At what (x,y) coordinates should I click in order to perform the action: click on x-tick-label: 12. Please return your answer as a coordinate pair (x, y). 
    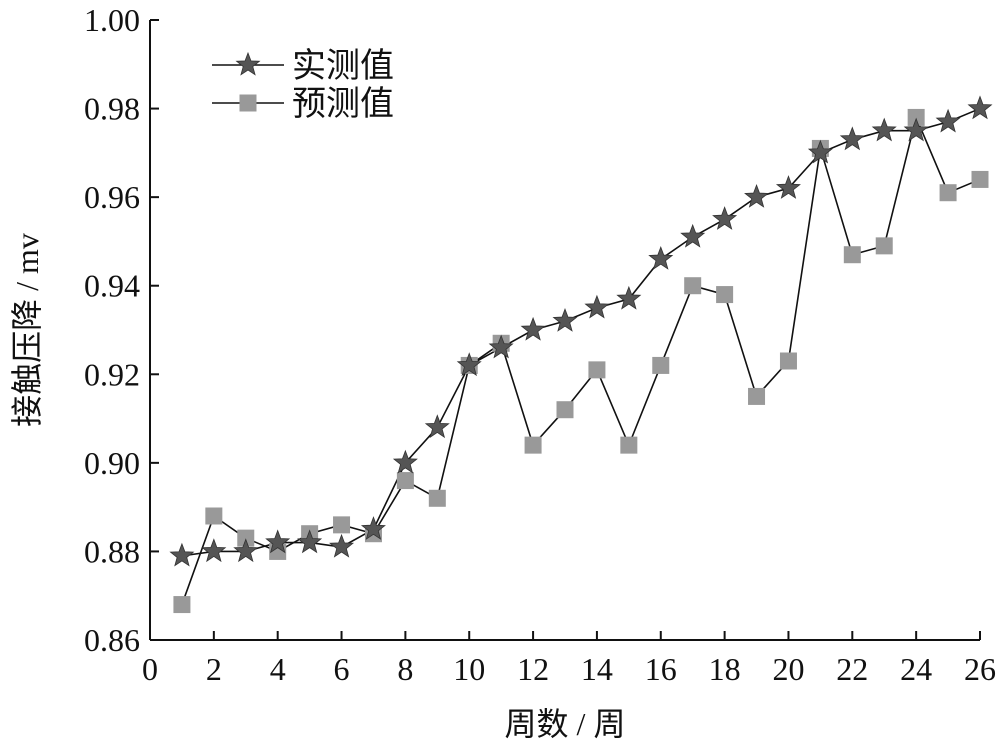
    Looking at the image, I should click on (533, 669).